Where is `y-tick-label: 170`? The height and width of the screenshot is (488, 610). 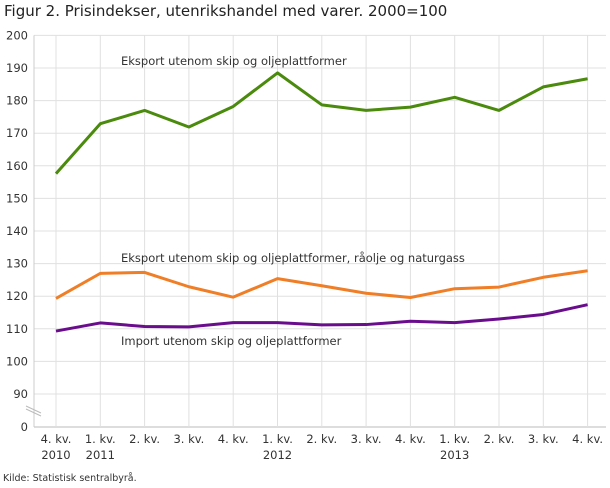
y-tick-label: 170 is located at coordinates (17, 133).